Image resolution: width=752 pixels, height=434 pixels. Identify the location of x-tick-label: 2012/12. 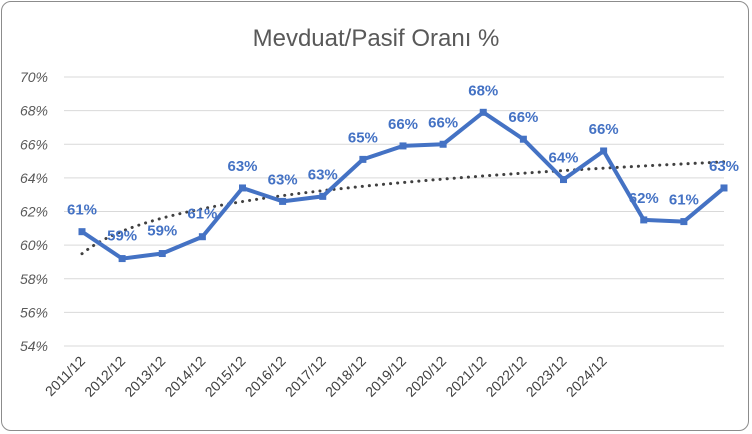
(104, 376).